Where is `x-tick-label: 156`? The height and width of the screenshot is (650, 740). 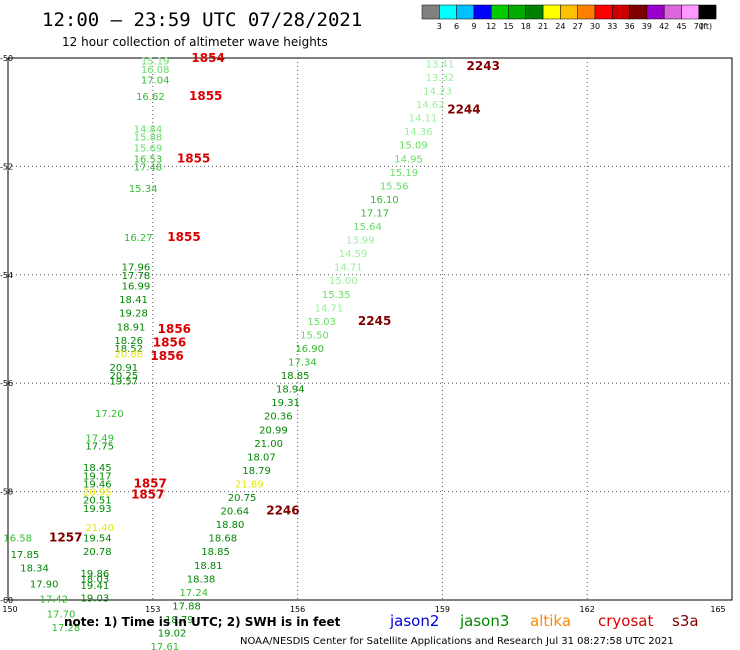
x-tick-label: 156 is located at coordinates (297, 609).